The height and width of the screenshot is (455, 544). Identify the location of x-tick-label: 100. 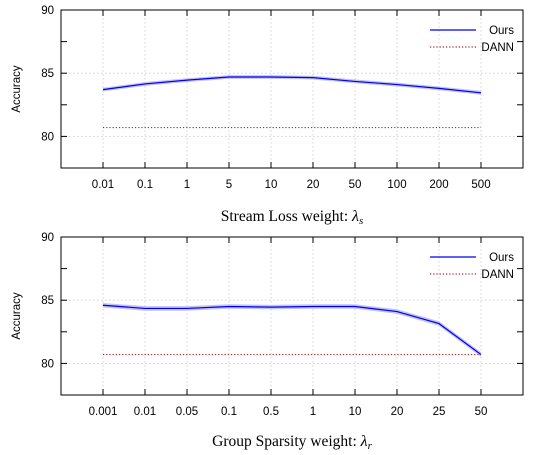
(396, 185).